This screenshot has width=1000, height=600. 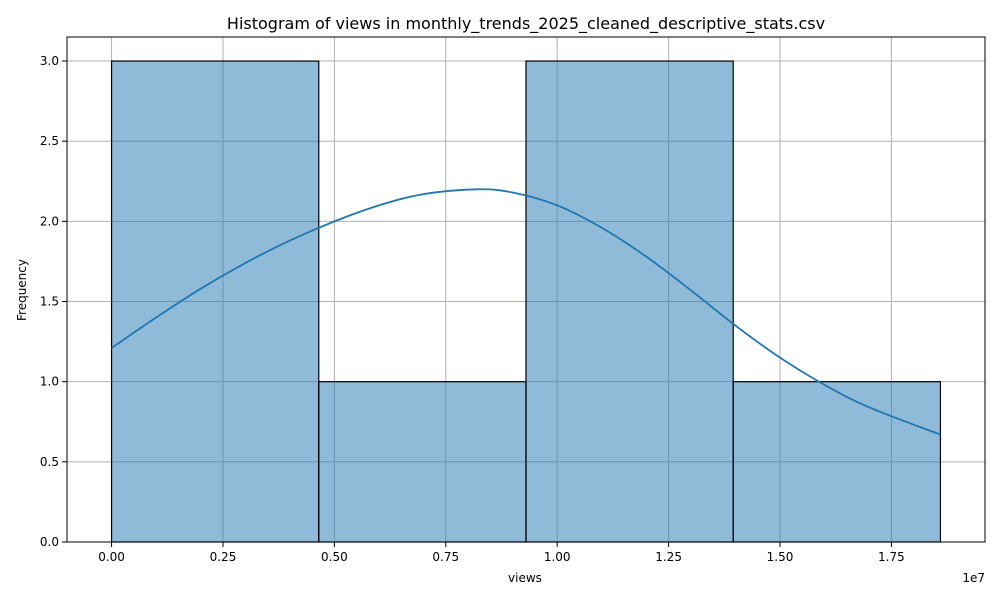 I want to click on y-tick-label: 3.0, so click(x=49, y=61).